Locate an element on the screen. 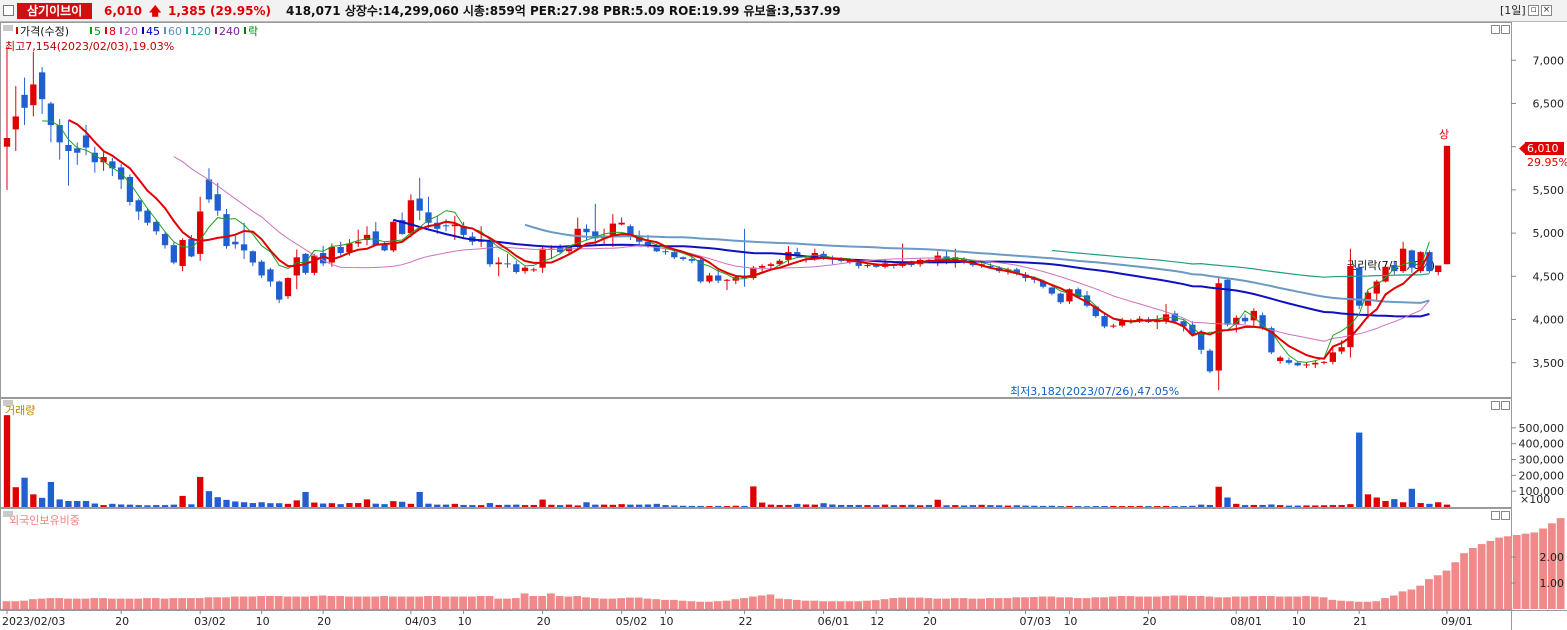 The height and width of the screenshot is (630, 1567). price-change: 1,385 is located at coordinates (187, 11).